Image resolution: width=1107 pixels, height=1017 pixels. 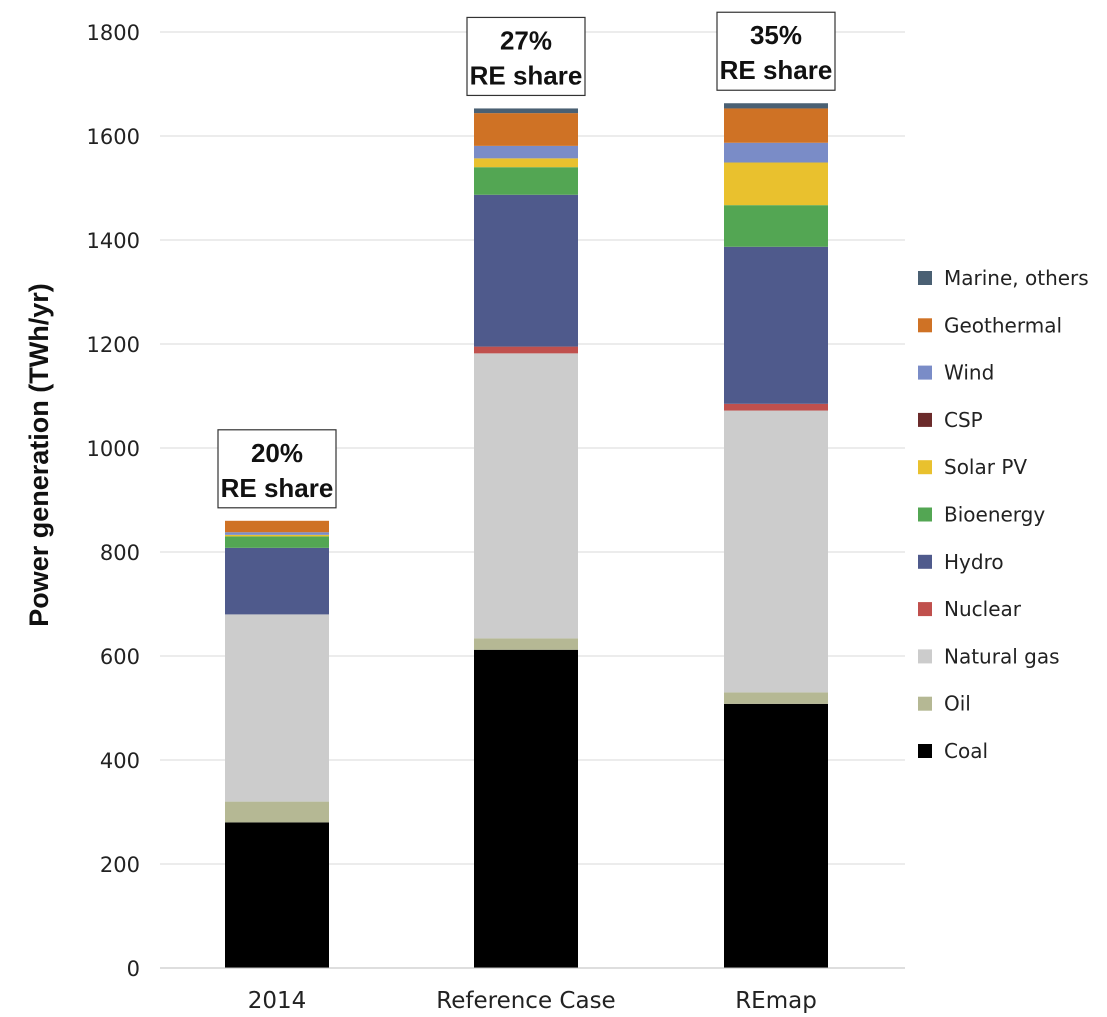 What do you see at coordinates (133, 969) in the screenshot?
I see `y-tick-label: 0` at bounding box center [133, 969].